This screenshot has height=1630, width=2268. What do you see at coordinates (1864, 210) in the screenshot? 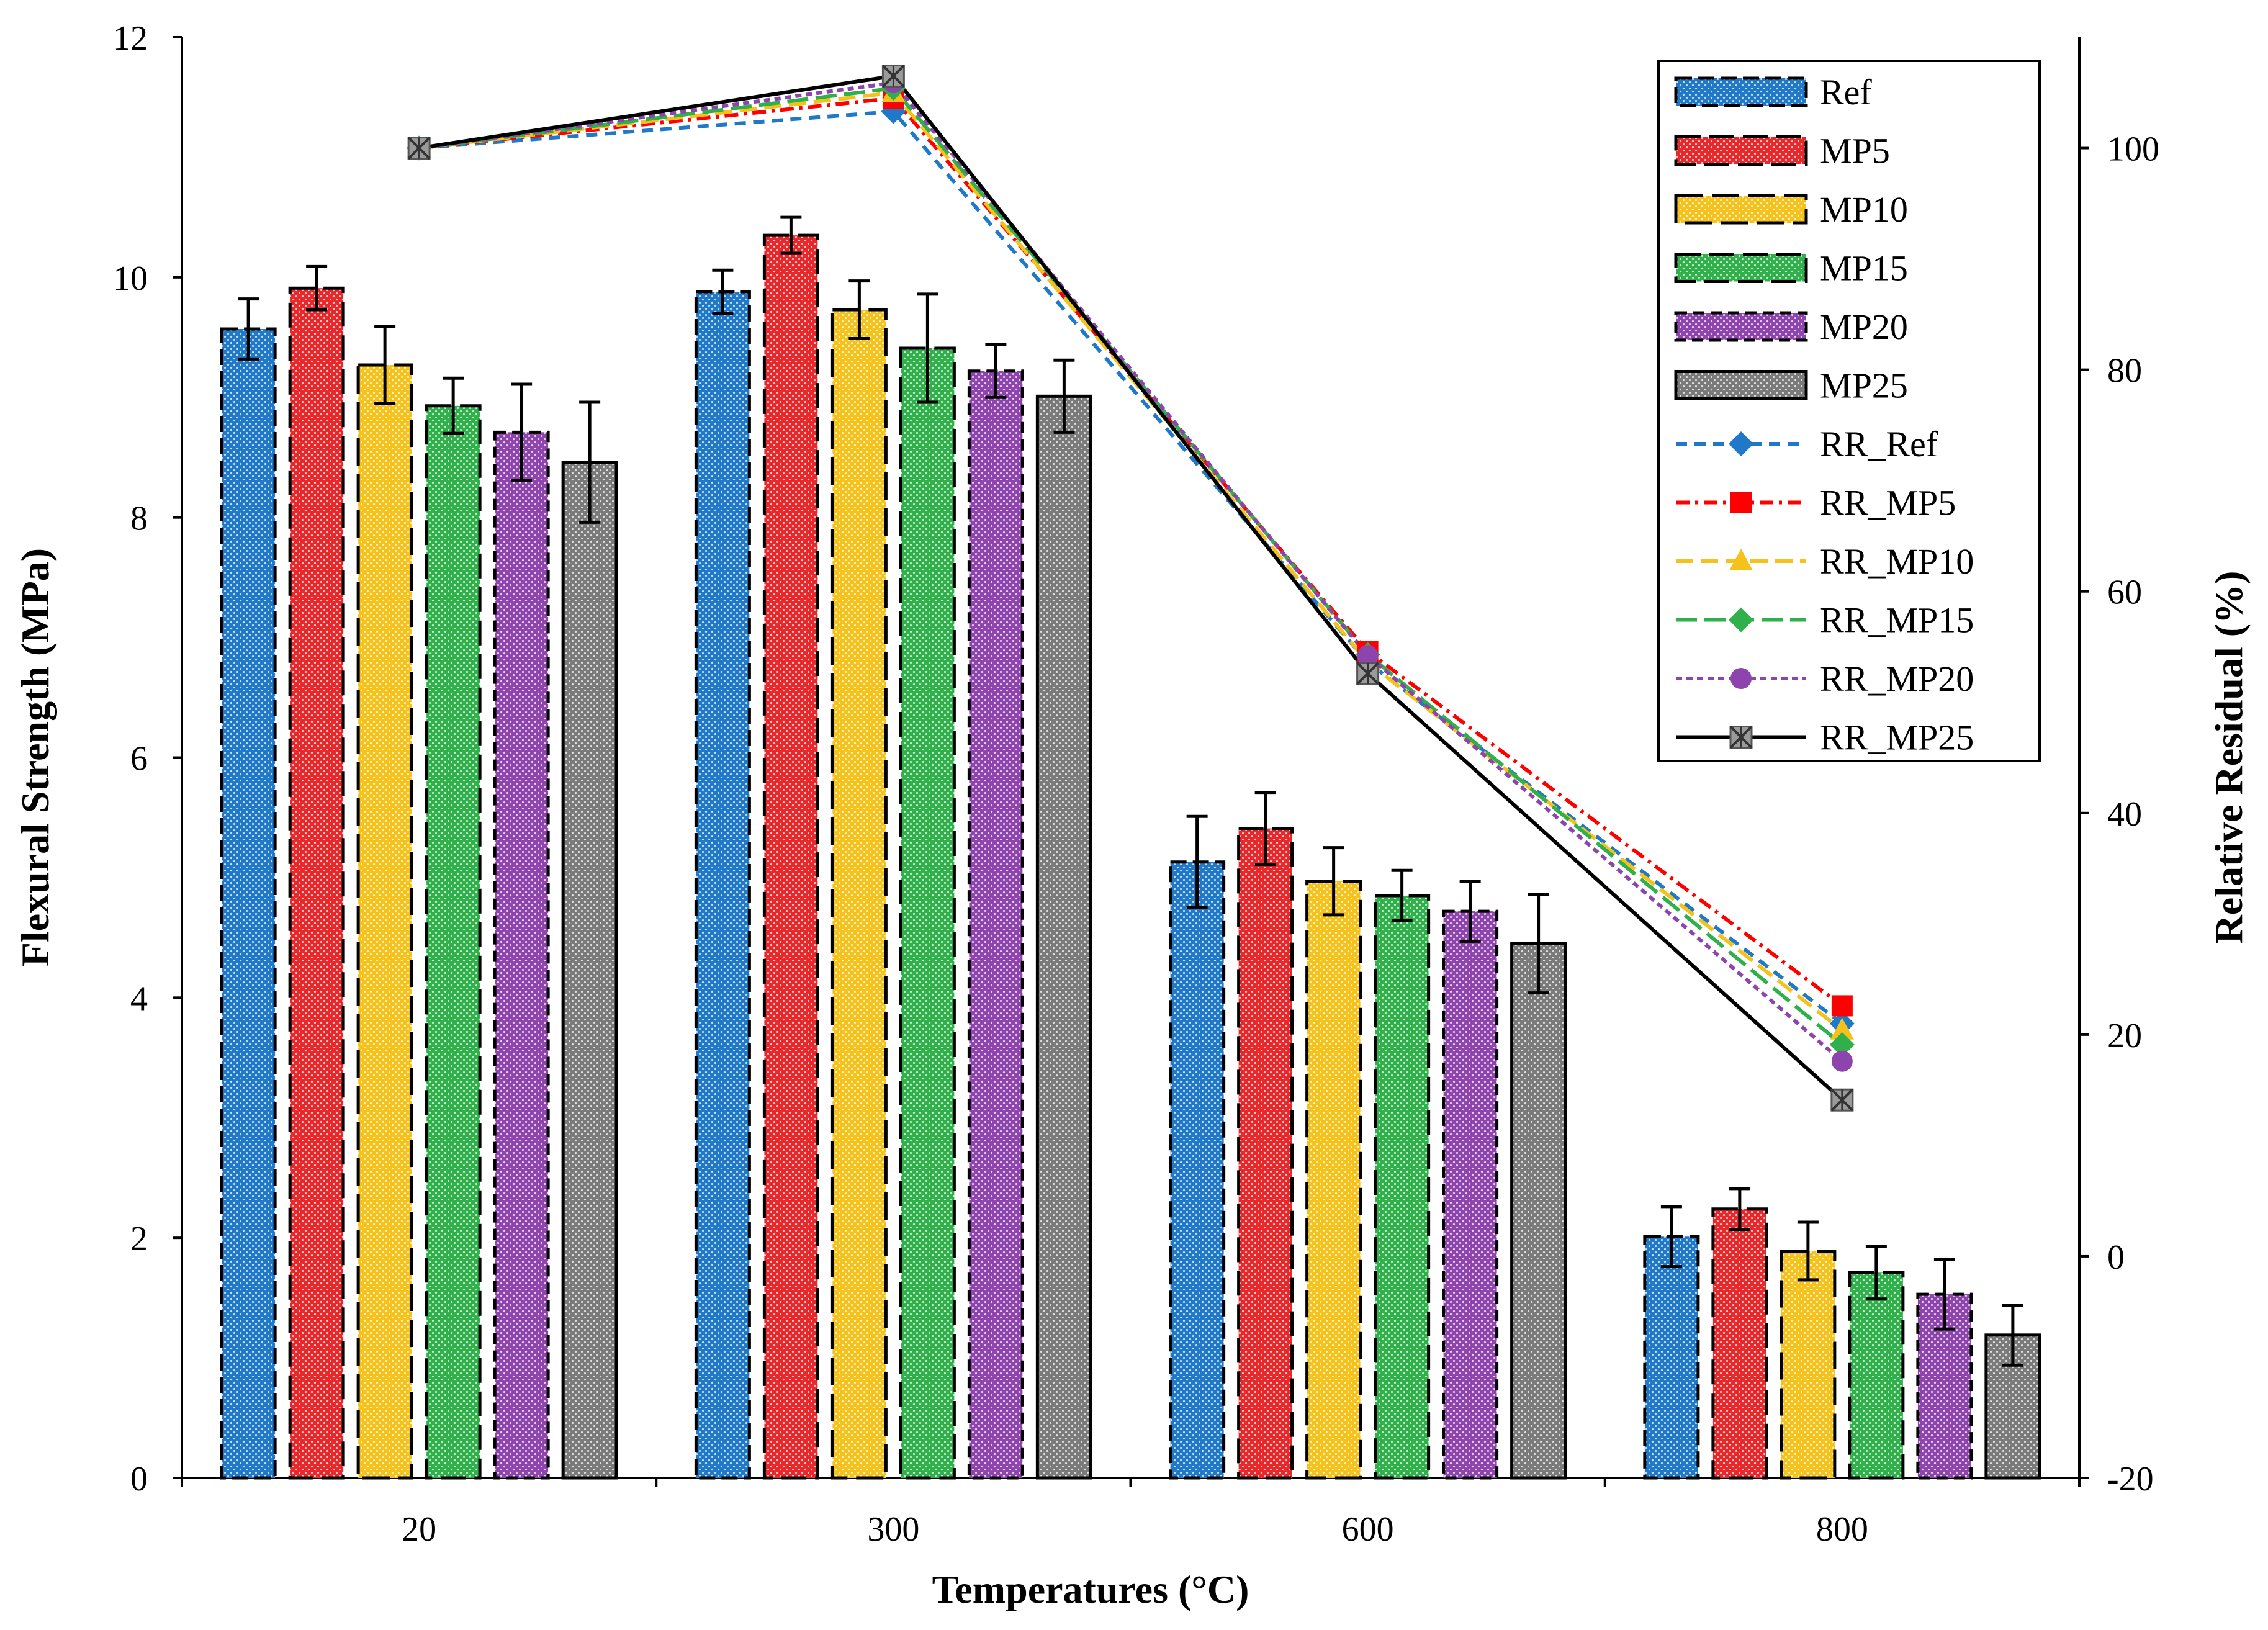
I see `legend-label-MP10: MP10` at bounding box center [1864, 210].